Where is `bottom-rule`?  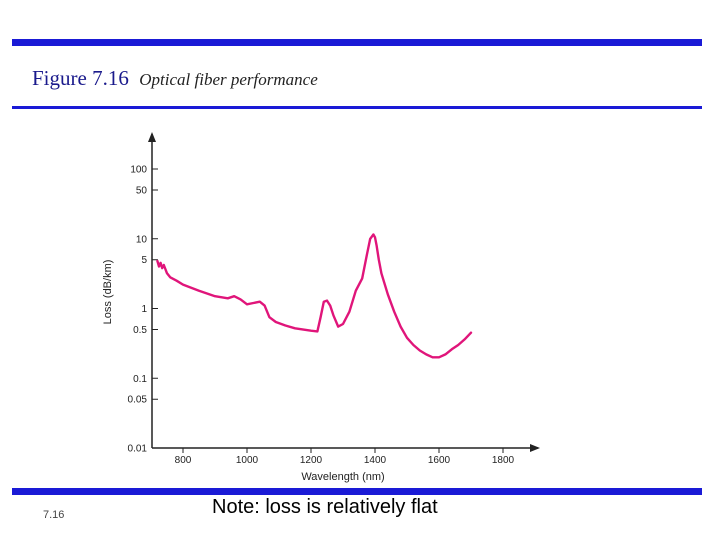 bottom-rule is located at coordinates (357, 491).